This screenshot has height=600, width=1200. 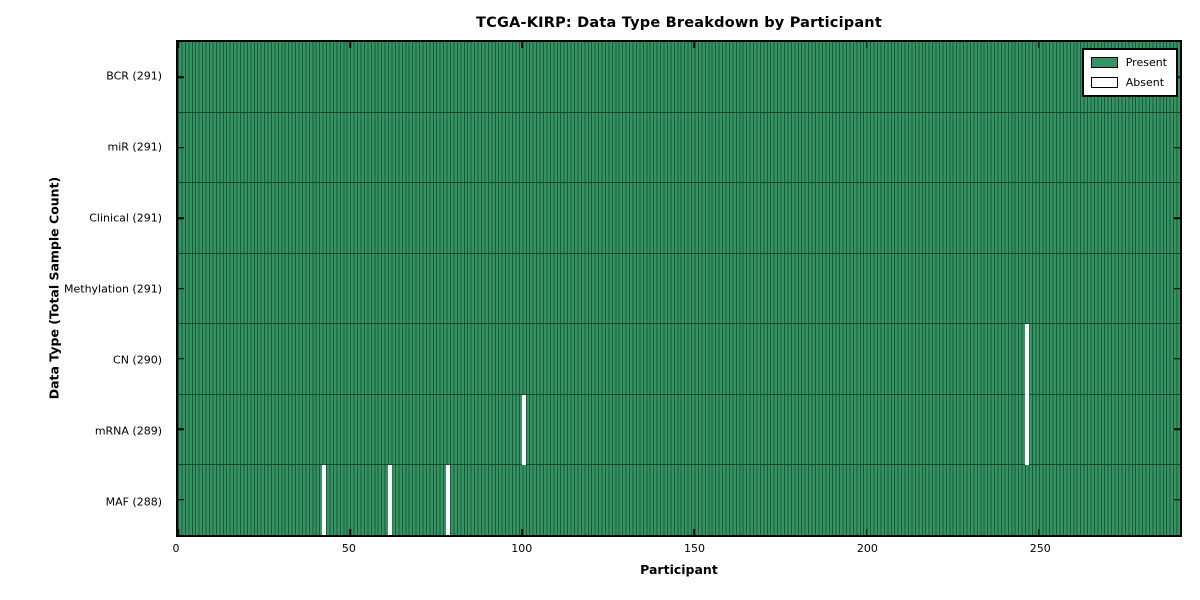 I want to click on x-axis-label: Participant, so click(x=679, y=569).